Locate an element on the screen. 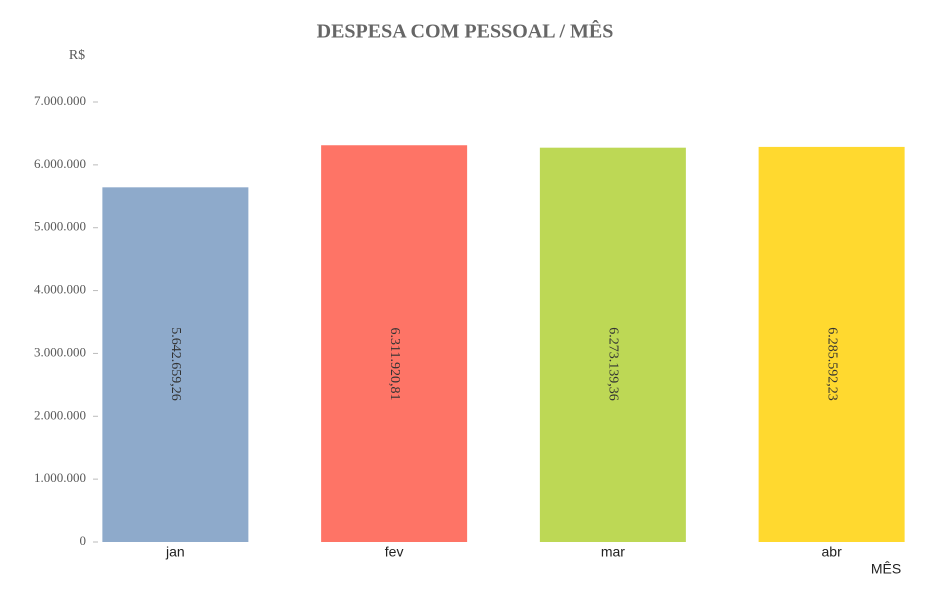  value-label: 6.273.139,36 is located at coordinates (613, 364).